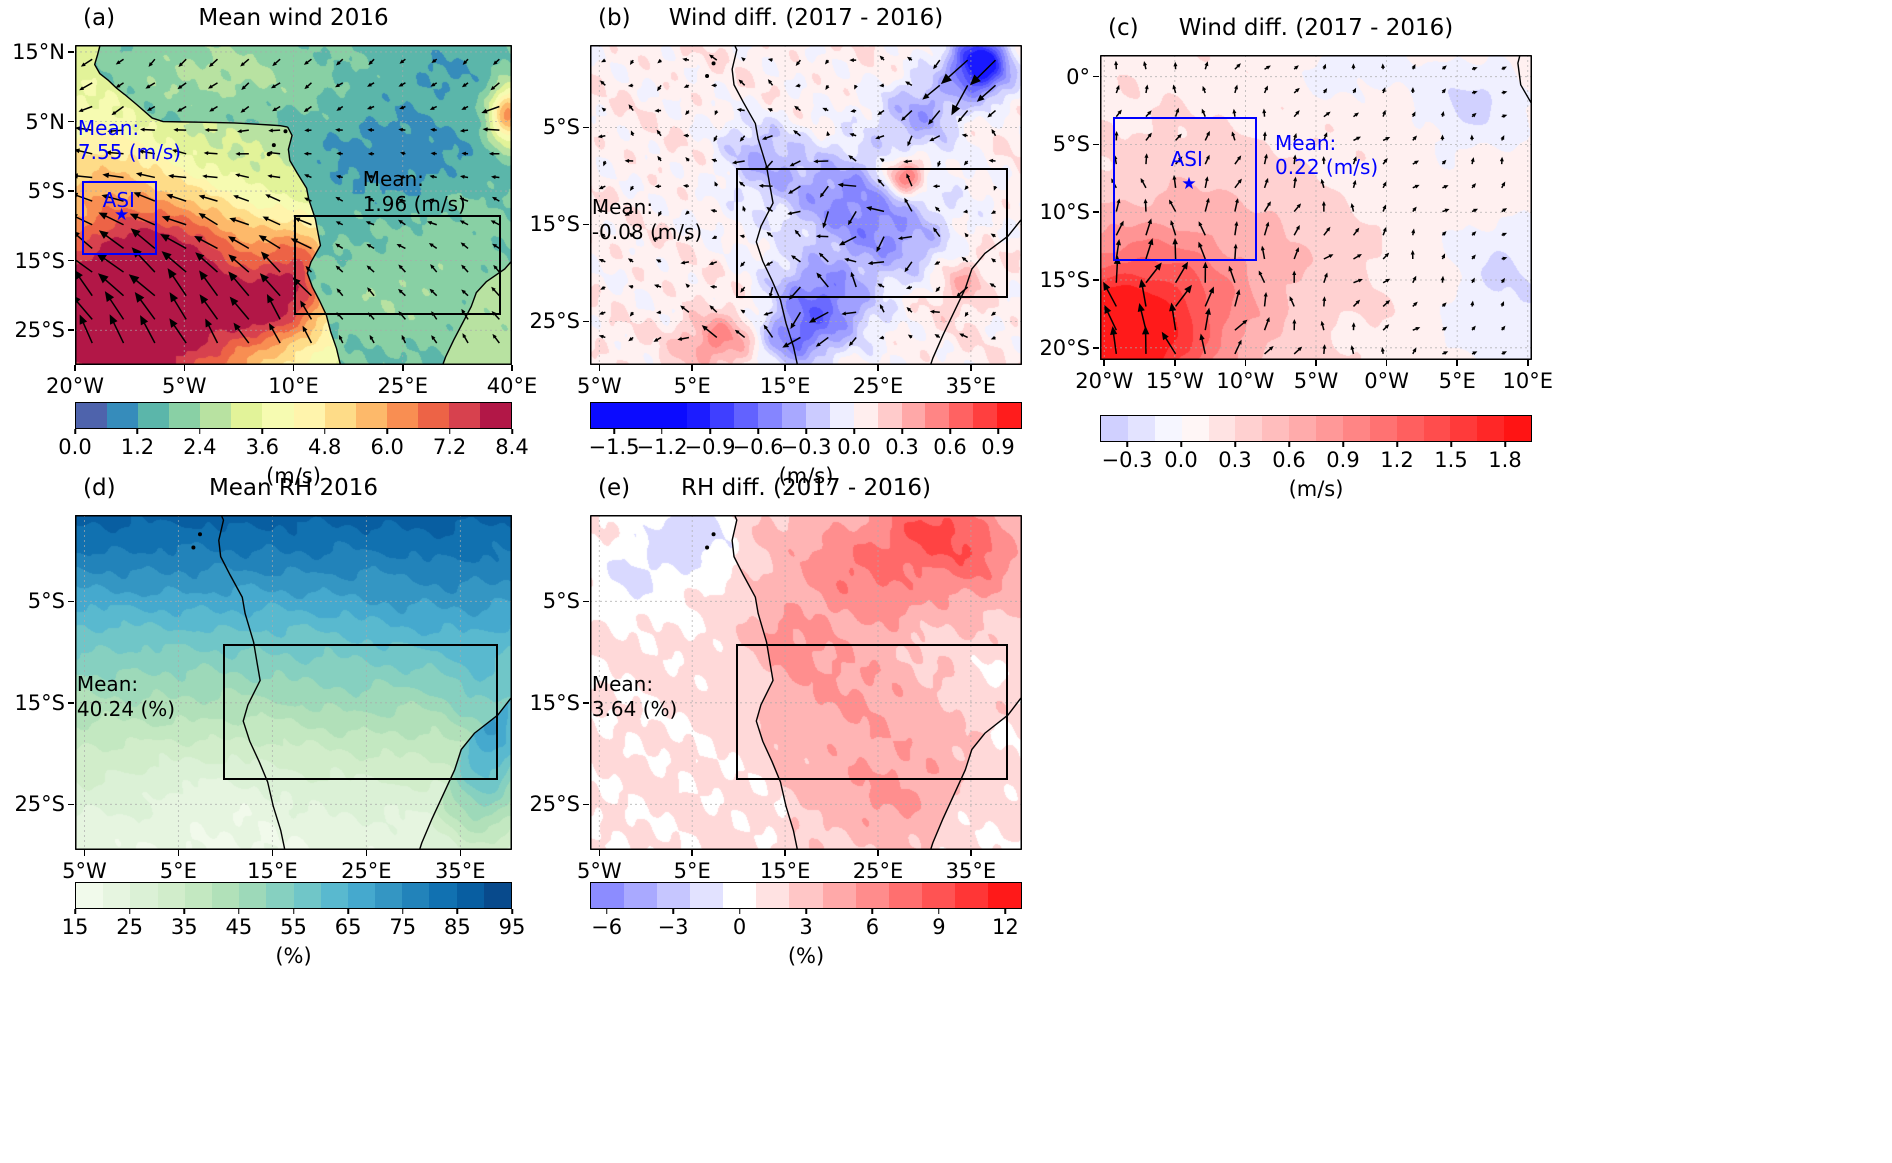  Describe the element at coordinates (293, 386) in the screenshot. I see `x-tick-label: 10°E` at that location.